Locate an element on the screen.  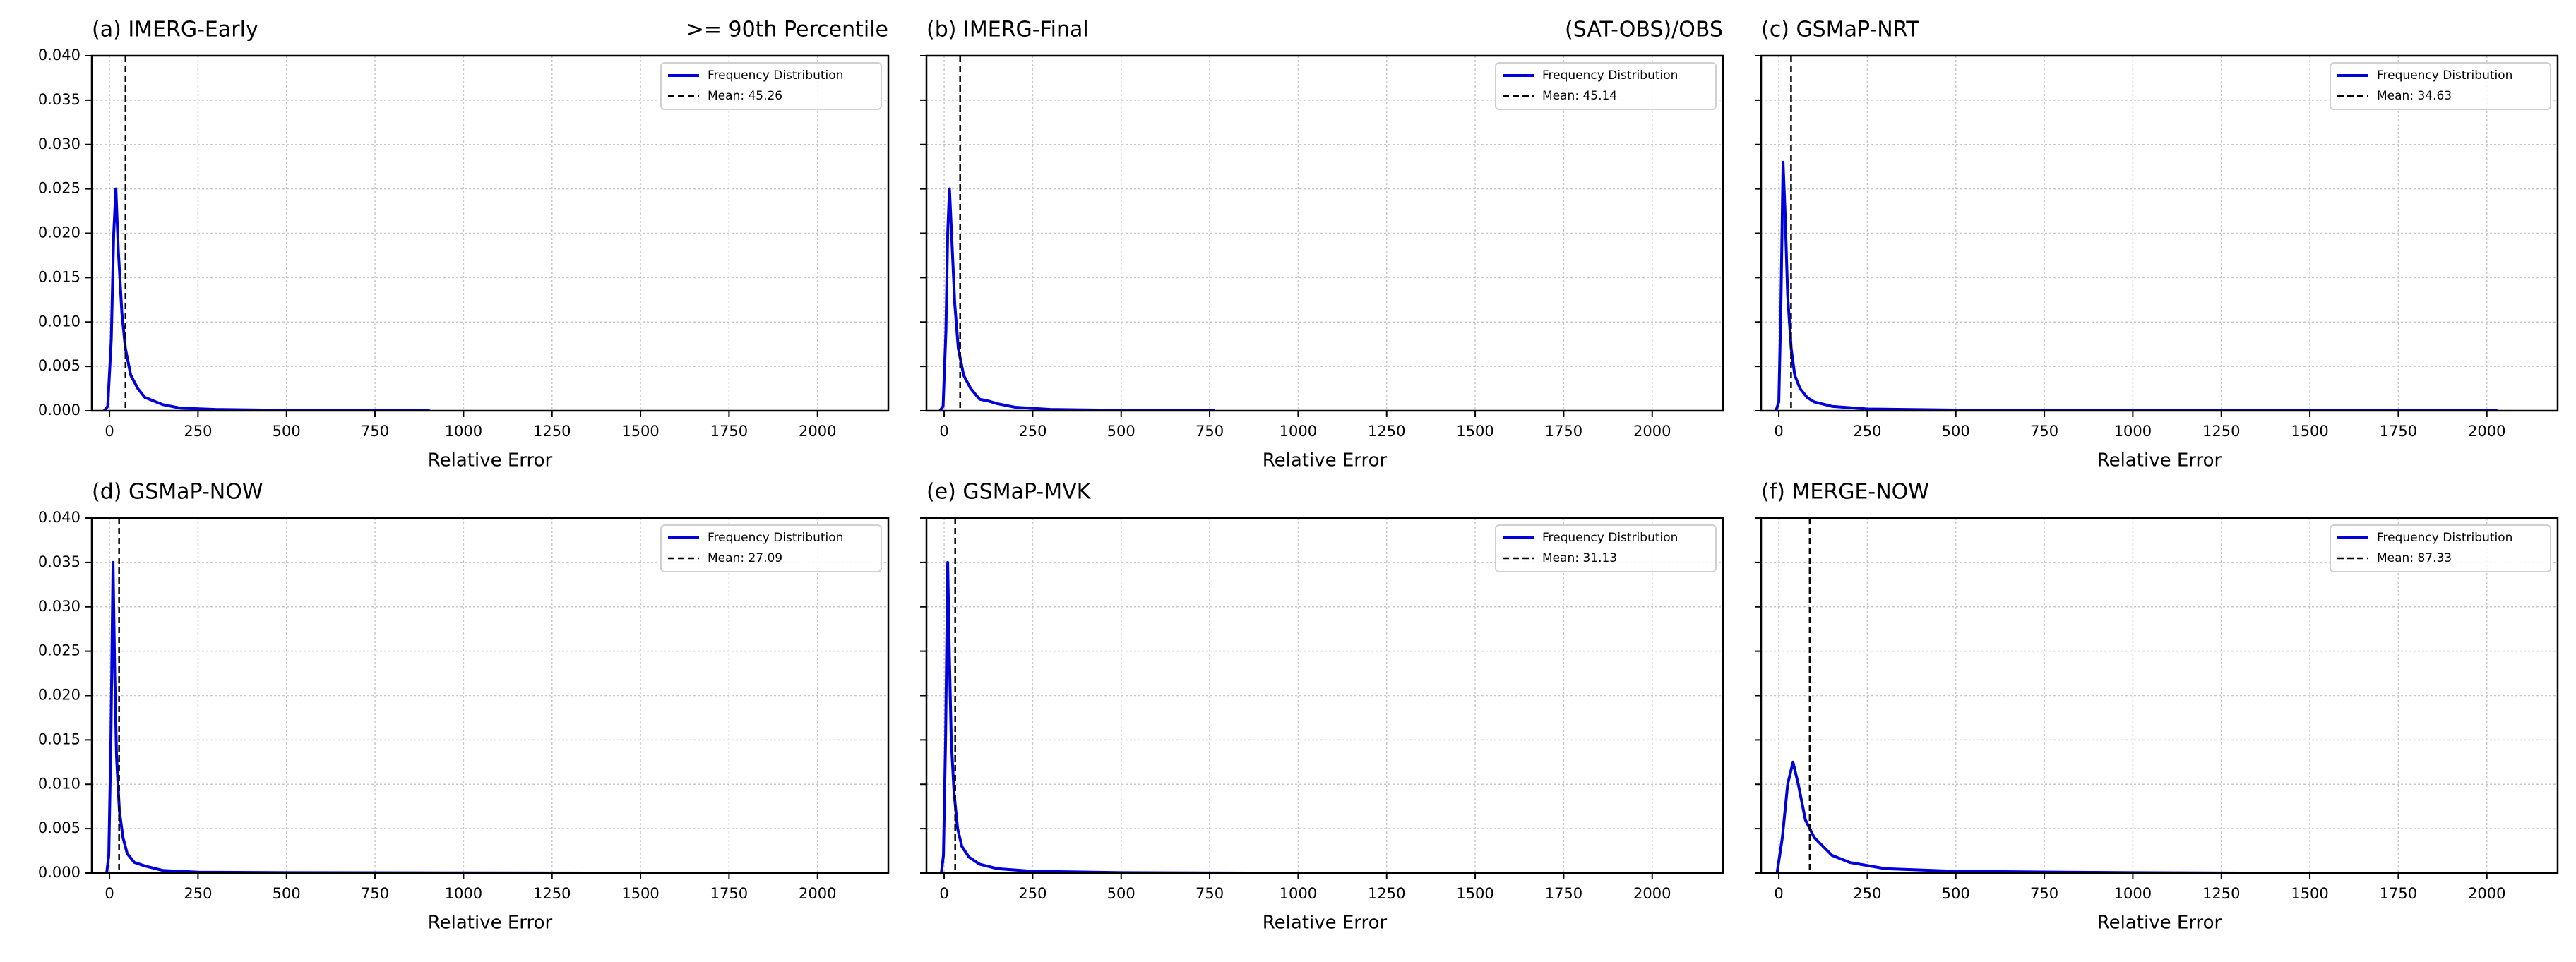
legend-label: Mean: 27.09 is located at coordinates (745, 558).